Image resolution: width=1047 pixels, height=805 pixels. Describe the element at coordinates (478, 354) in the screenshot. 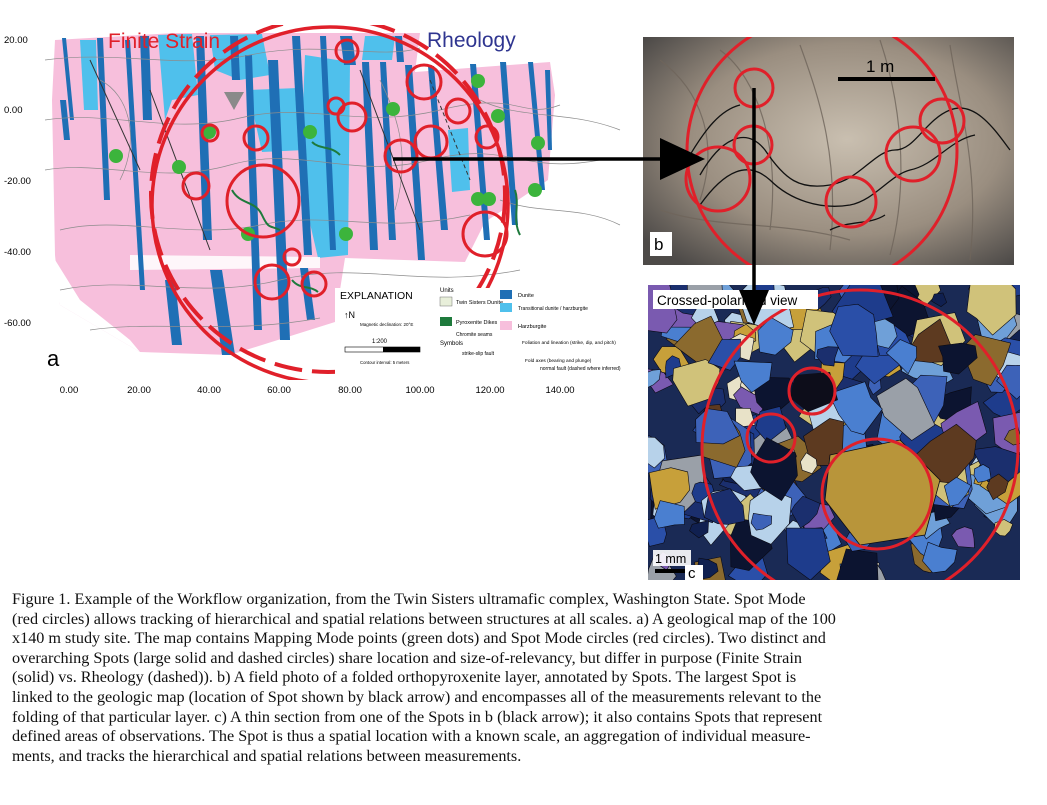

I see `strike-slip-label: strike-slip fault` at that location.